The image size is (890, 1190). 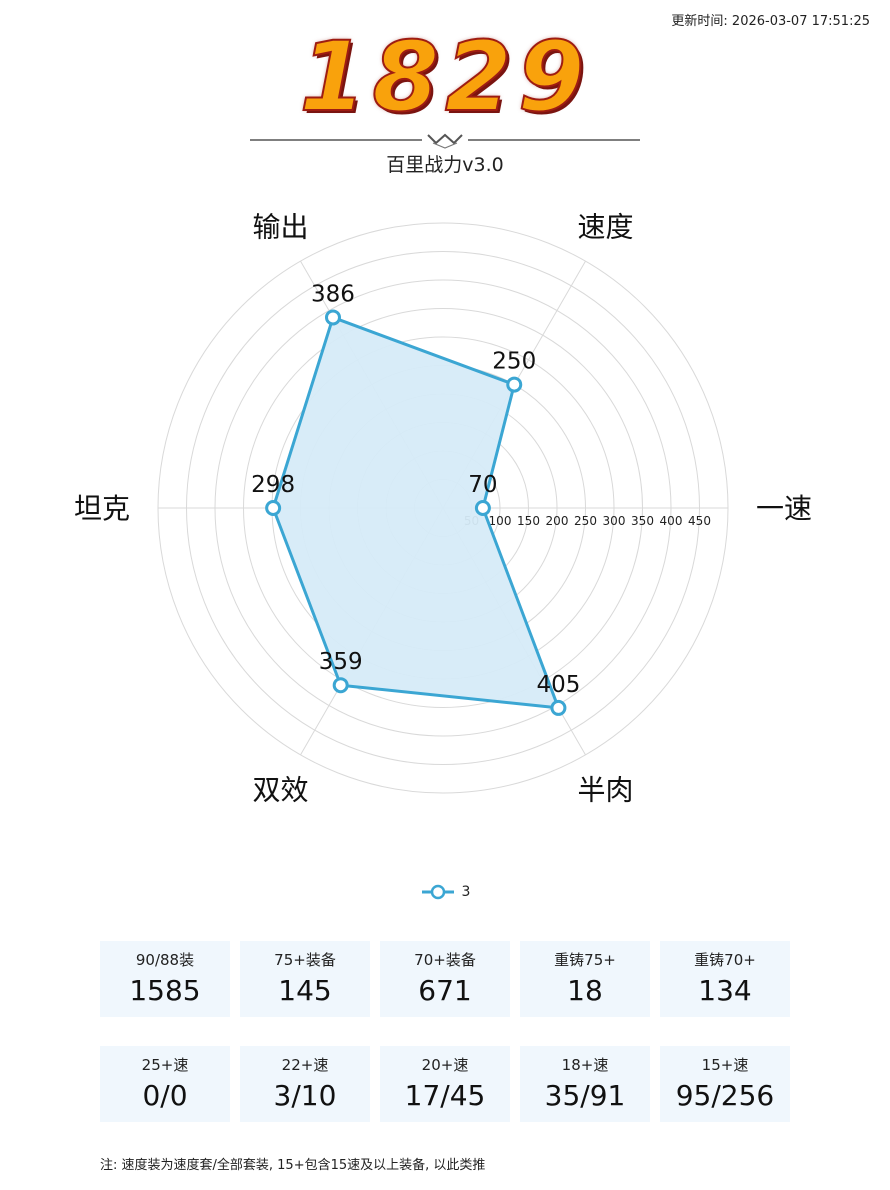 What do you see at coordinates (445, 165) in the screenshot?
I see `version-subtitle: 百里战力v3.0` at bounding box center [445, 165].